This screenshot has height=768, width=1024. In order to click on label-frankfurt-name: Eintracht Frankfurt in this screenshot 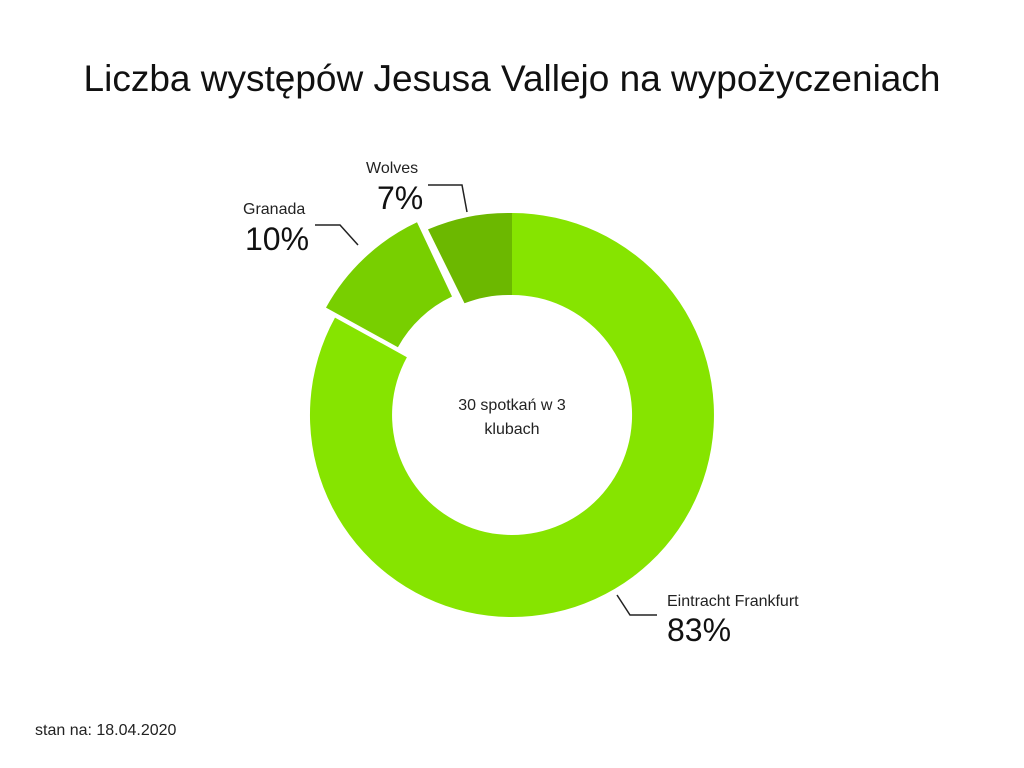, I will do `click(733, 601)`.